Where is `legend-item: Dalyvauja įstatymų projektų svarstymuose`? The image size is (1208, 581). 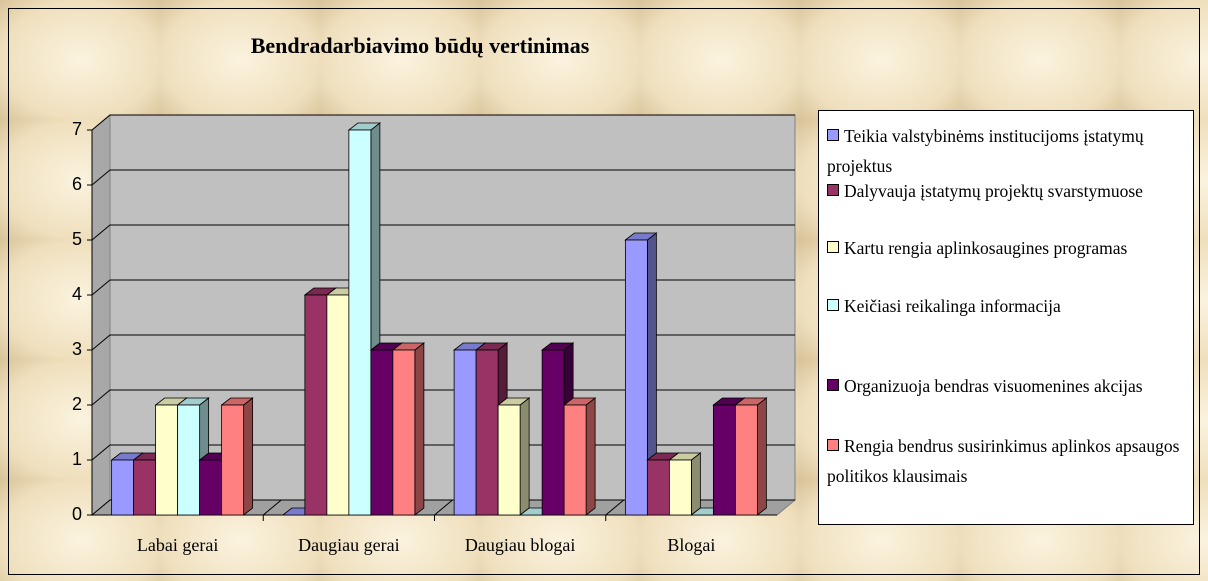
legend-item: Dalyvauja įstatymų projektų svarstymuose is located at coordinates (1008, 191).